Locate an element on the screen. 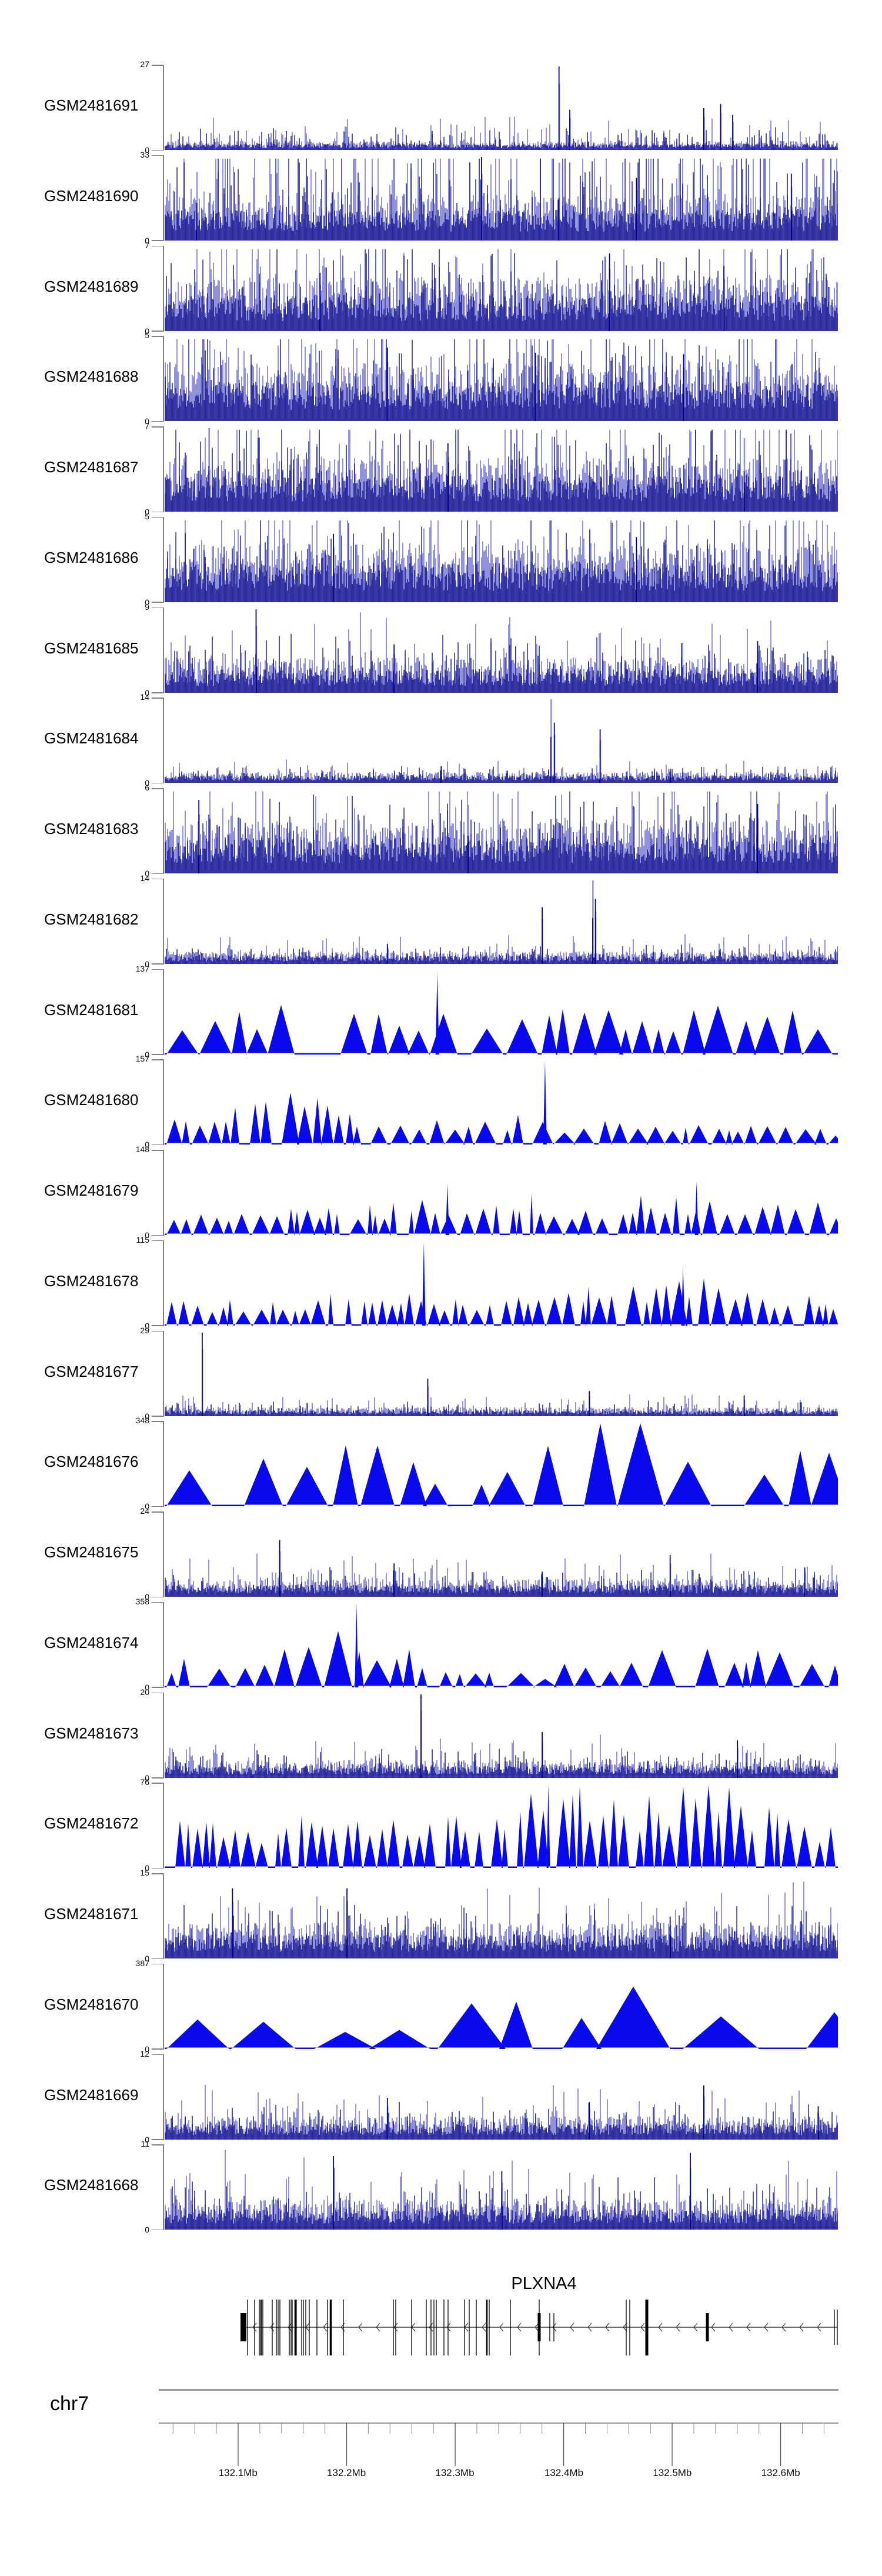 The image size is (882, 2576). genome-ruler is located at coordinates (498, 2444).